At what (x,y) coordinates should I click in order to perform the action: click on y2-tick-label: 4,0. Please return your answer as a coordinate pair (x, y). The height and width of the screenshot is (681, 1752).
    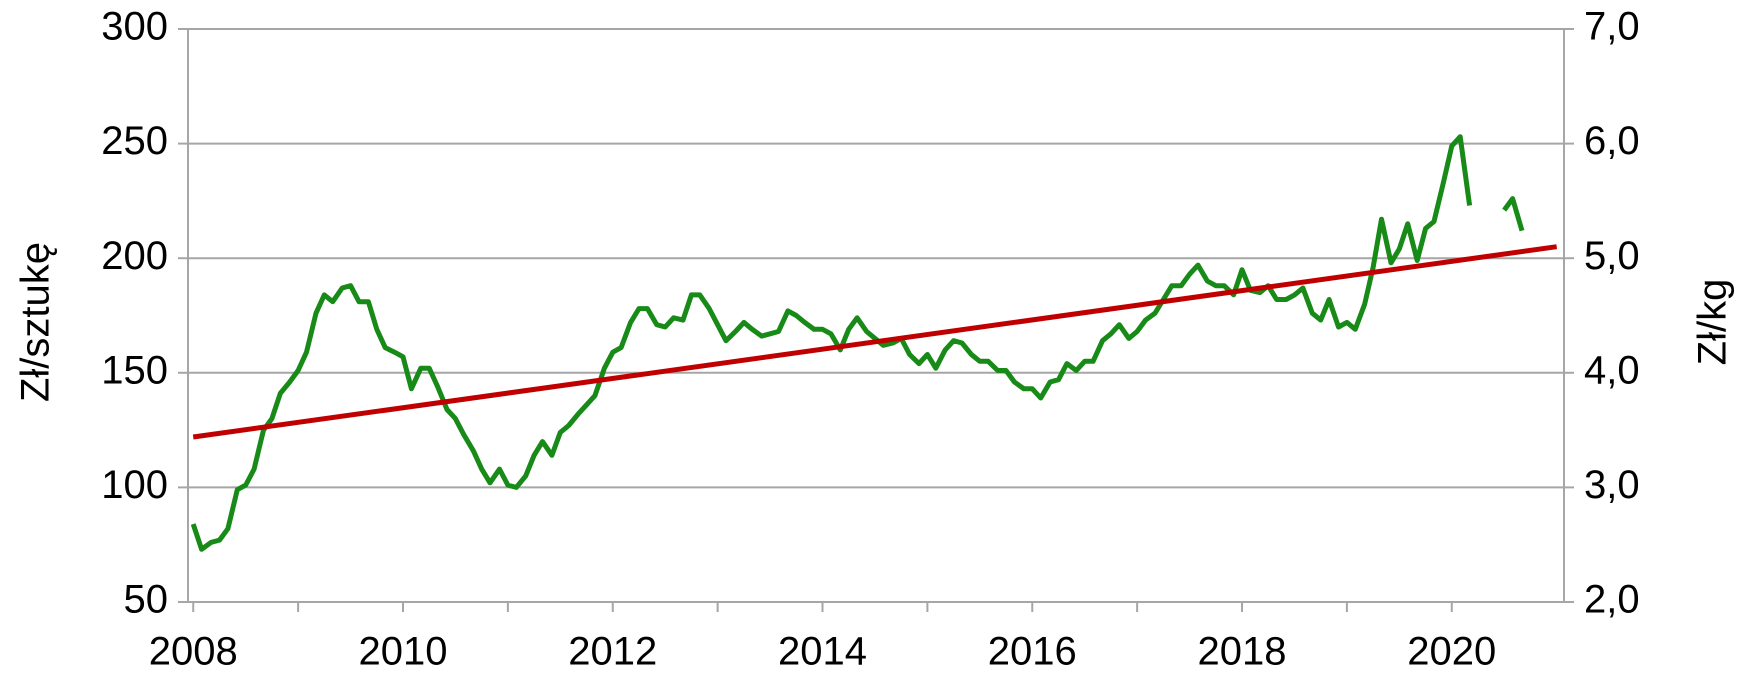
    Looking at the image, I should click on (1612, 370).